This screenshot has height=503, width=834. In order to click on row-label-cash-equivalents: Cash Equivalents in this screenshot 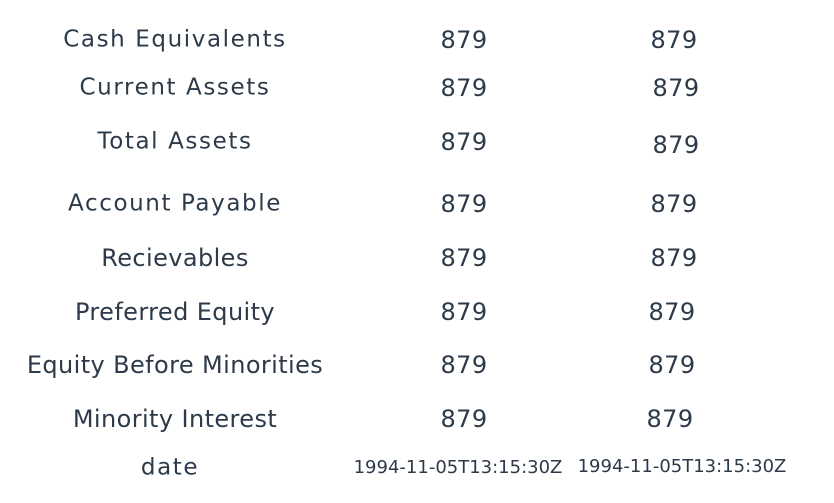, I will do `click(175, 39)`.